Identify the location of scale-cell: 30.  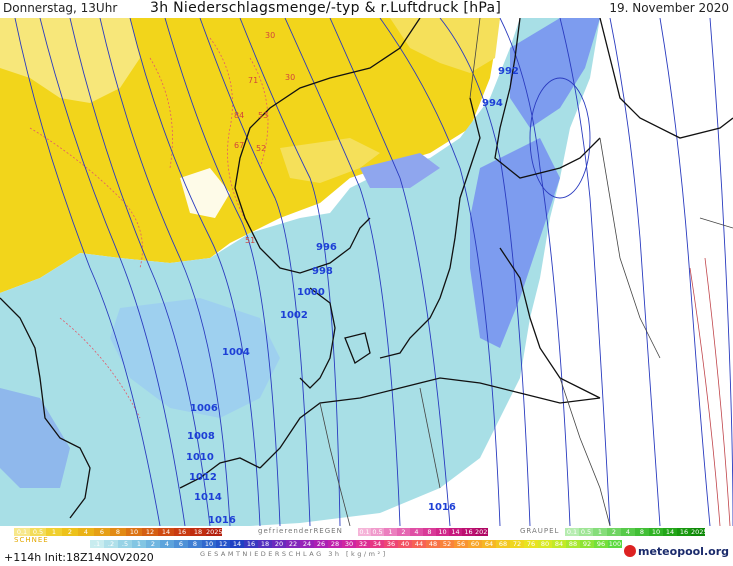
(349, 544).